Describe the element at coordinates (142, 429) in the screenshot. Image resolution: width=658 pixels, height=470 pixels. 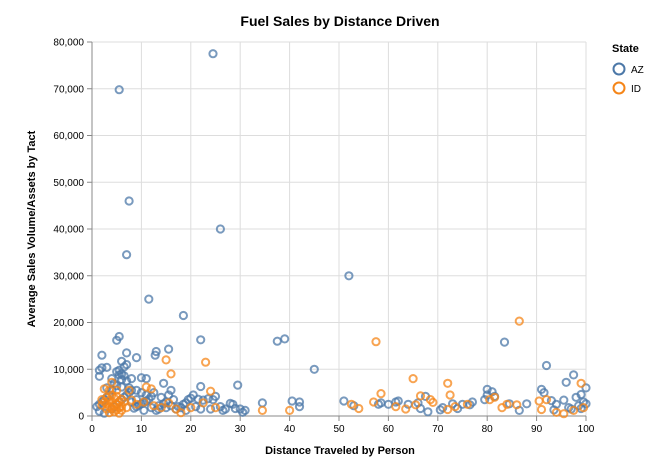
I see `x-tick-label: 10` at that location.